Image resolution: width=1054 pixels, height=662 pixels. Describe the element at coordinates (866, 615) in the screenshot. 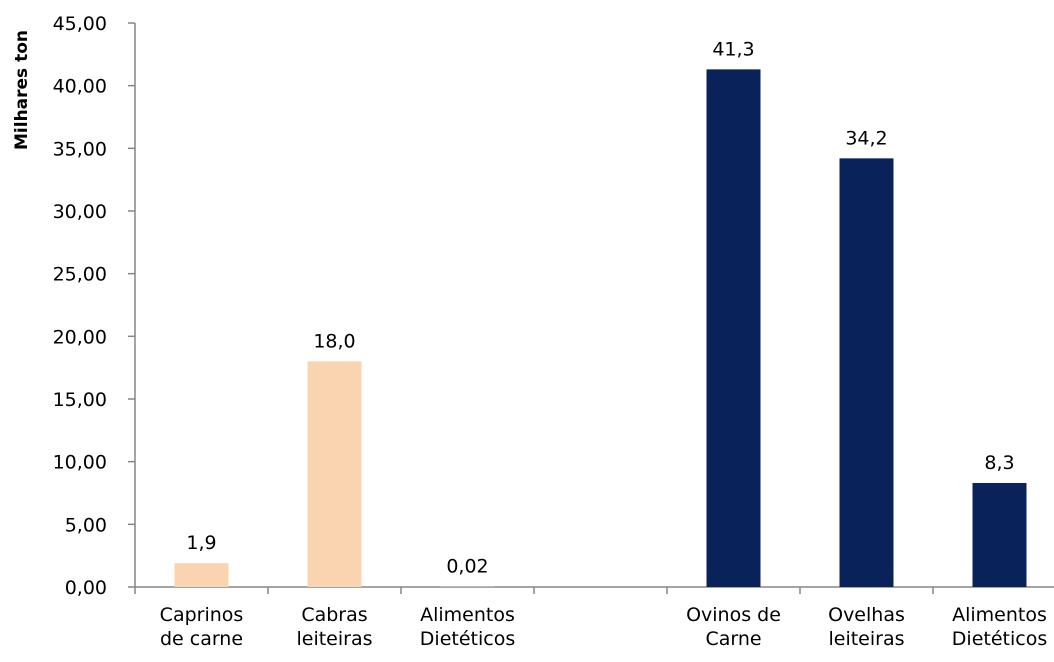

I see `x-category-label: Ovelhas` at that location.